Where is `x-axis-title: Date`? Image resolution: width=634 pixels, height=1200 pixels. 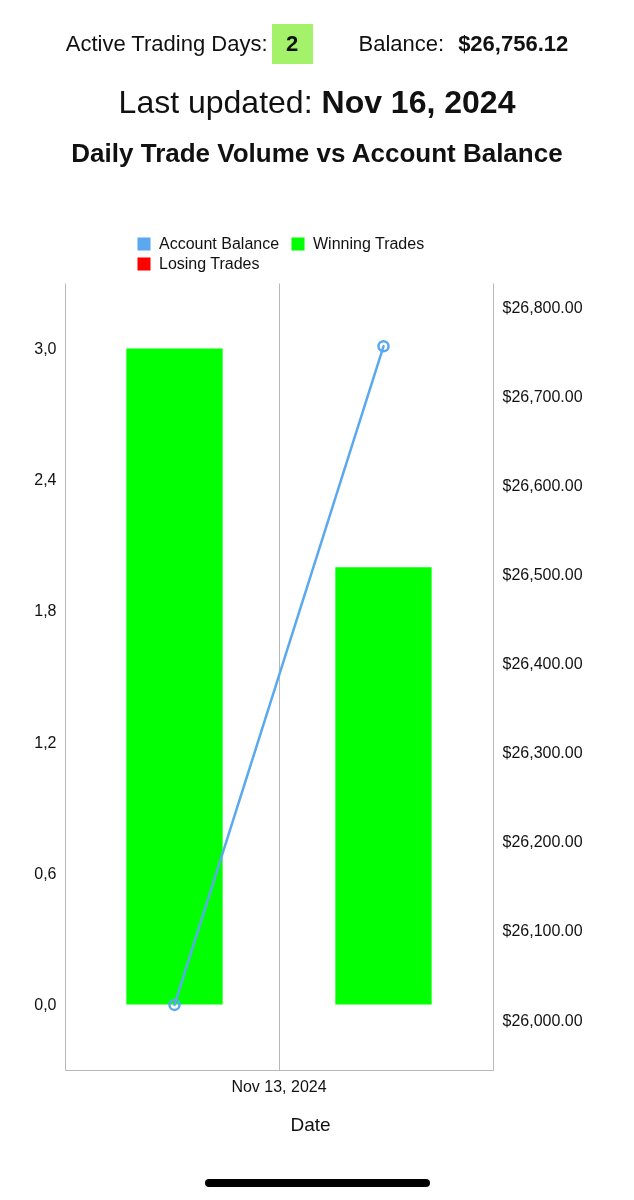 x-axis-title: Date is located at coordinates (310, 1124).